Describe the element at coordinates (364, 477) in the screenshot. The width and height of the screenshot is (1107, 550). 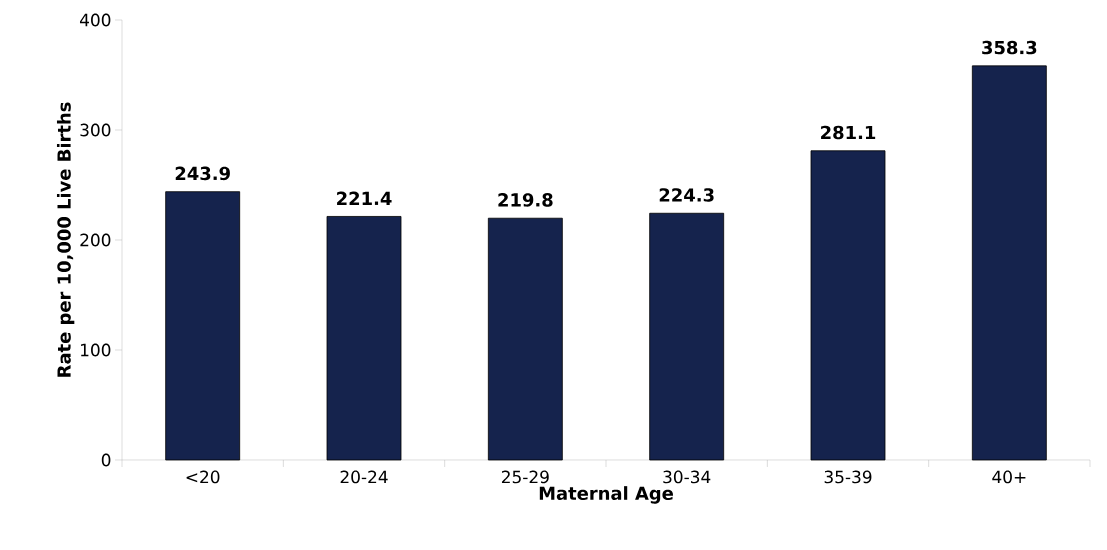
I see `x-tick-label: 20-24` at that location.